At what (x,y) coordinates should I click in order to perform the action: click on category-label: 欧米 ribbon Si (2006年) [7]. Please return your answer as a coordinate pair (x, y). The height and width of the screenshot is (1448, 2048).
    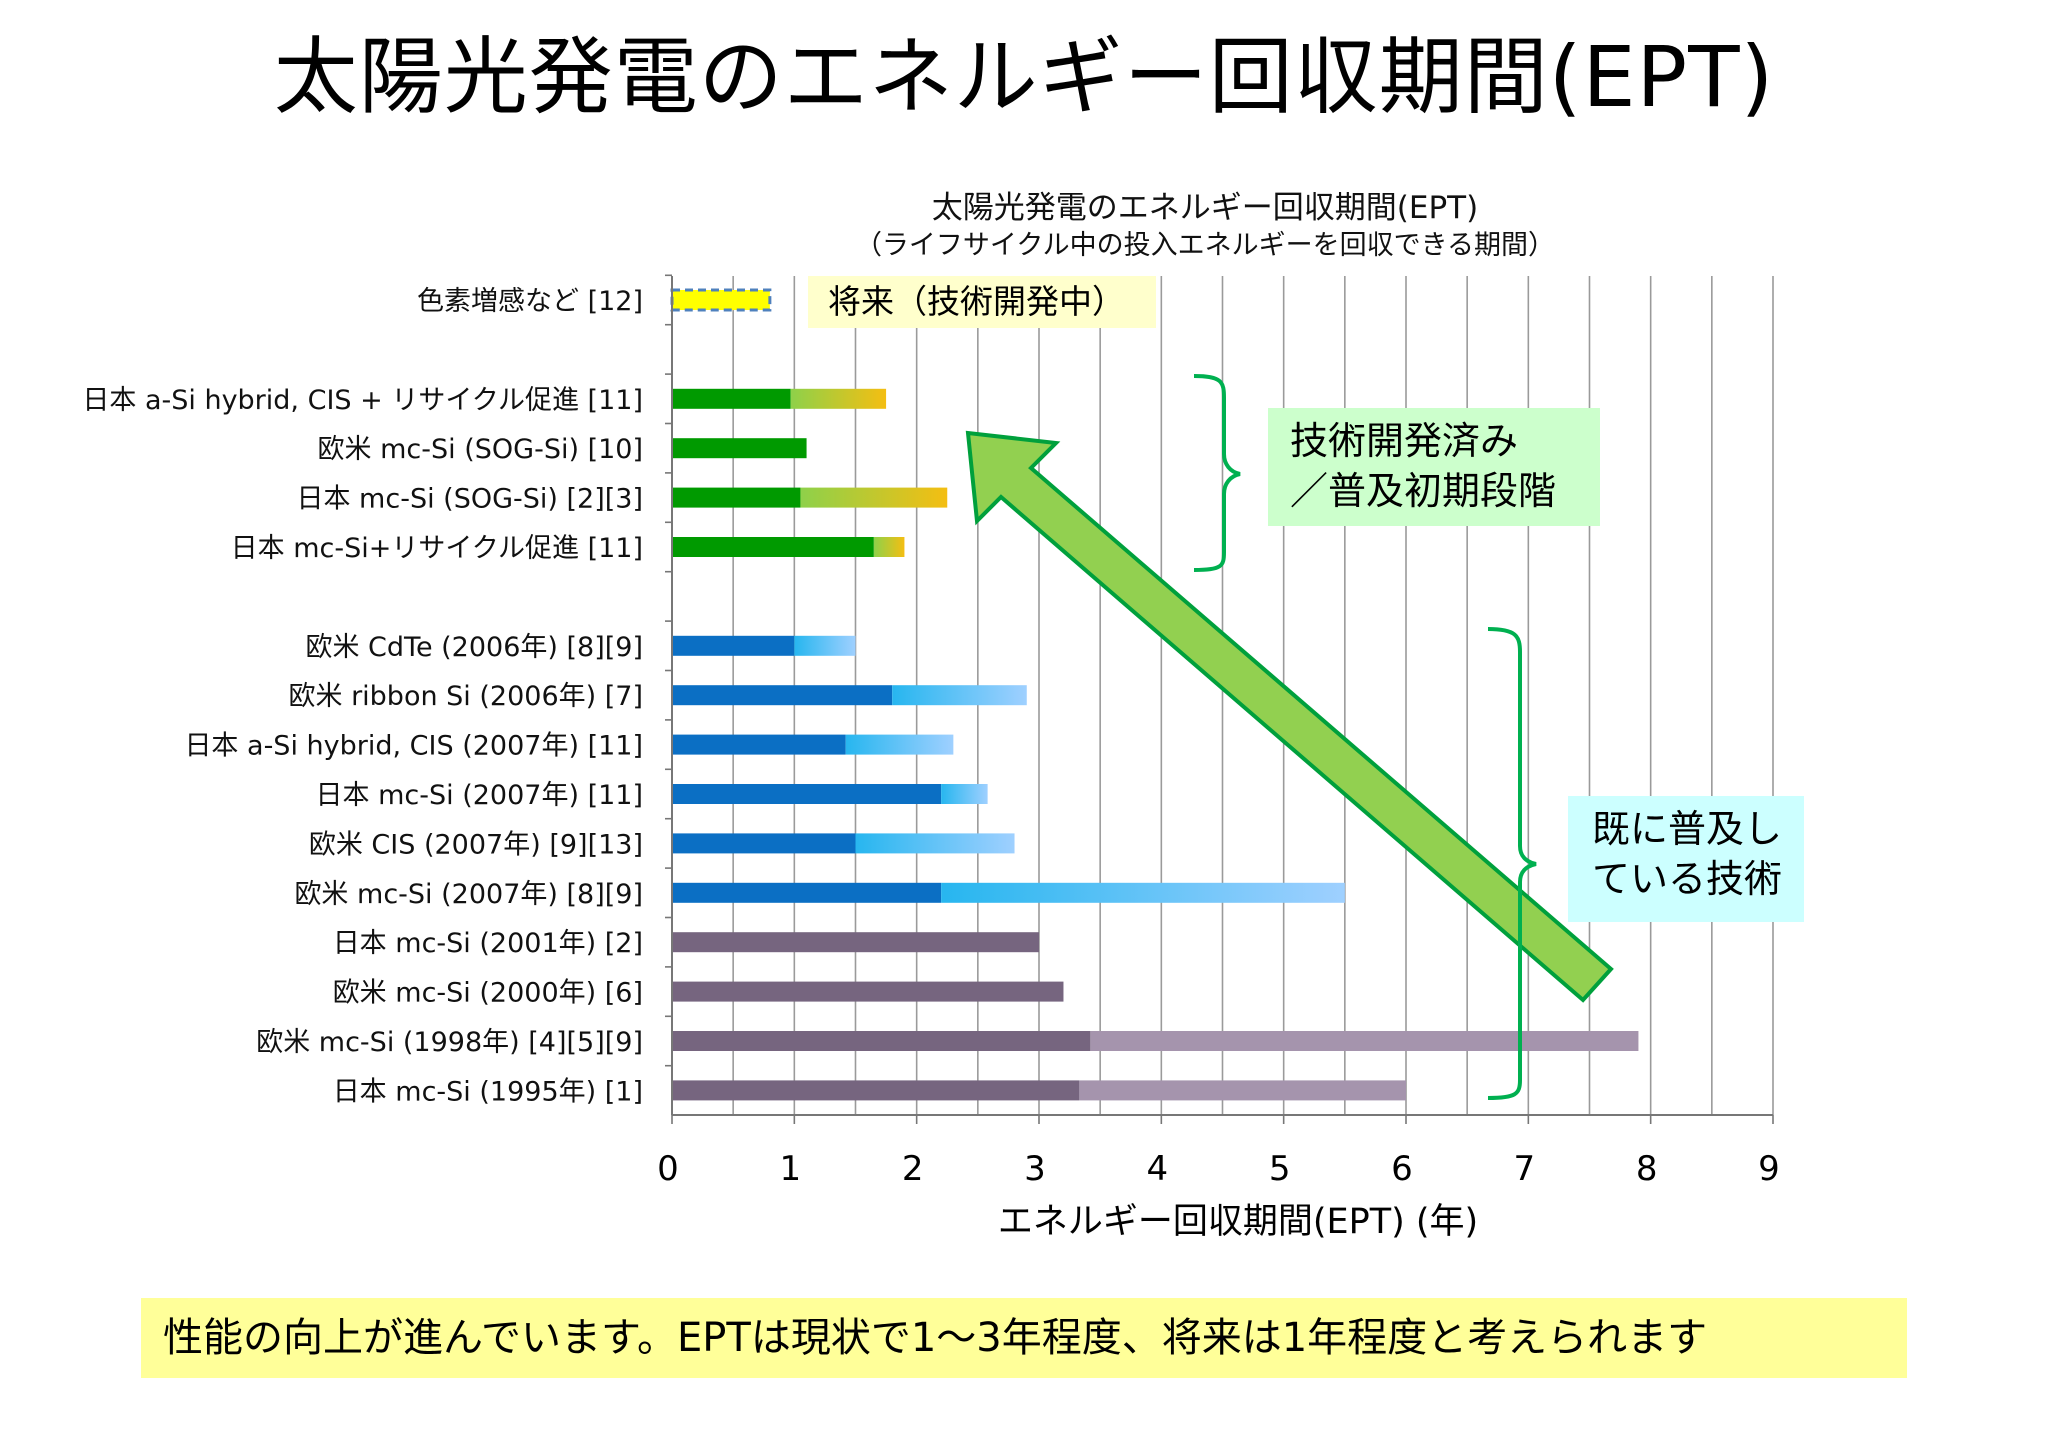
    Looking at the image, I should click on (465, 696).